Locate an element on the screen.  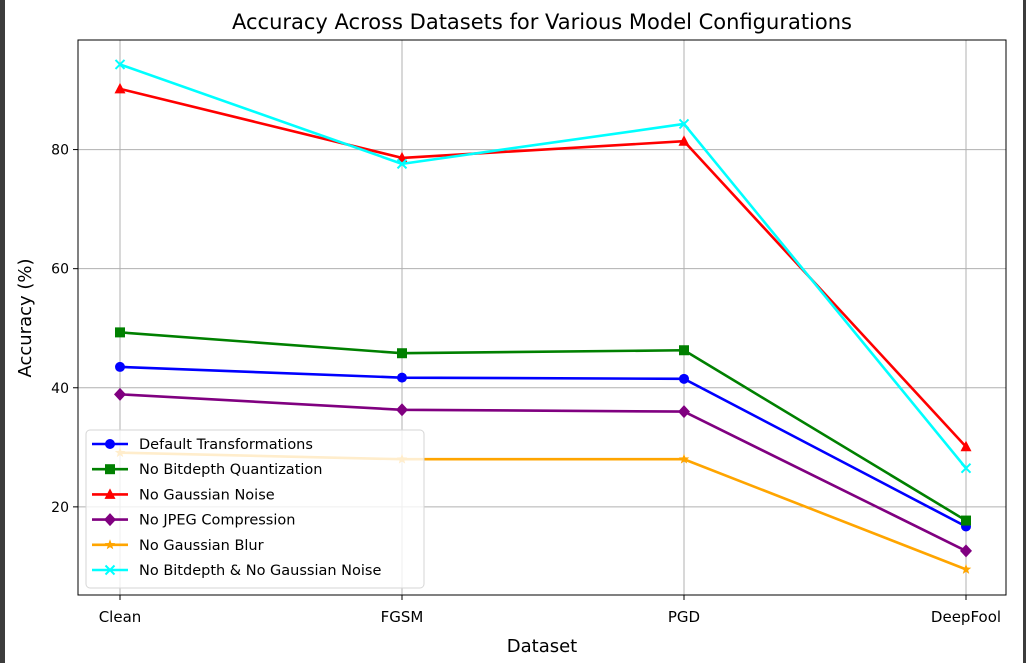
legend-box is located at coordinates (255, 509).